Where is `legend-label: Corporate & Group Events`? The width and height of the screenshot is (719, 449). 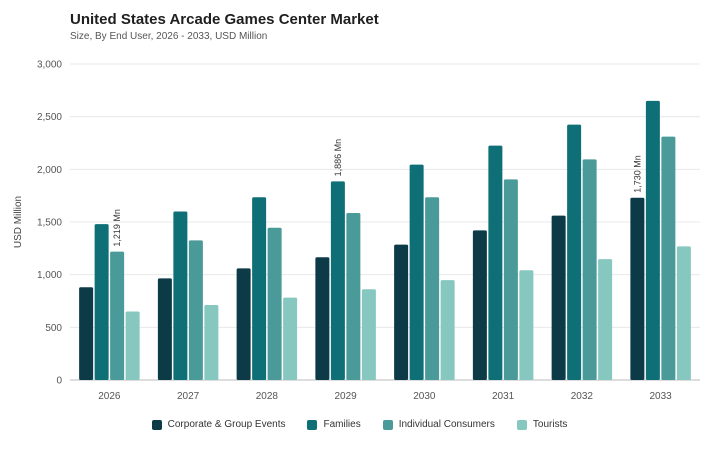 legend-label: Corporate & Group Events is located at coordinates (226, 424).